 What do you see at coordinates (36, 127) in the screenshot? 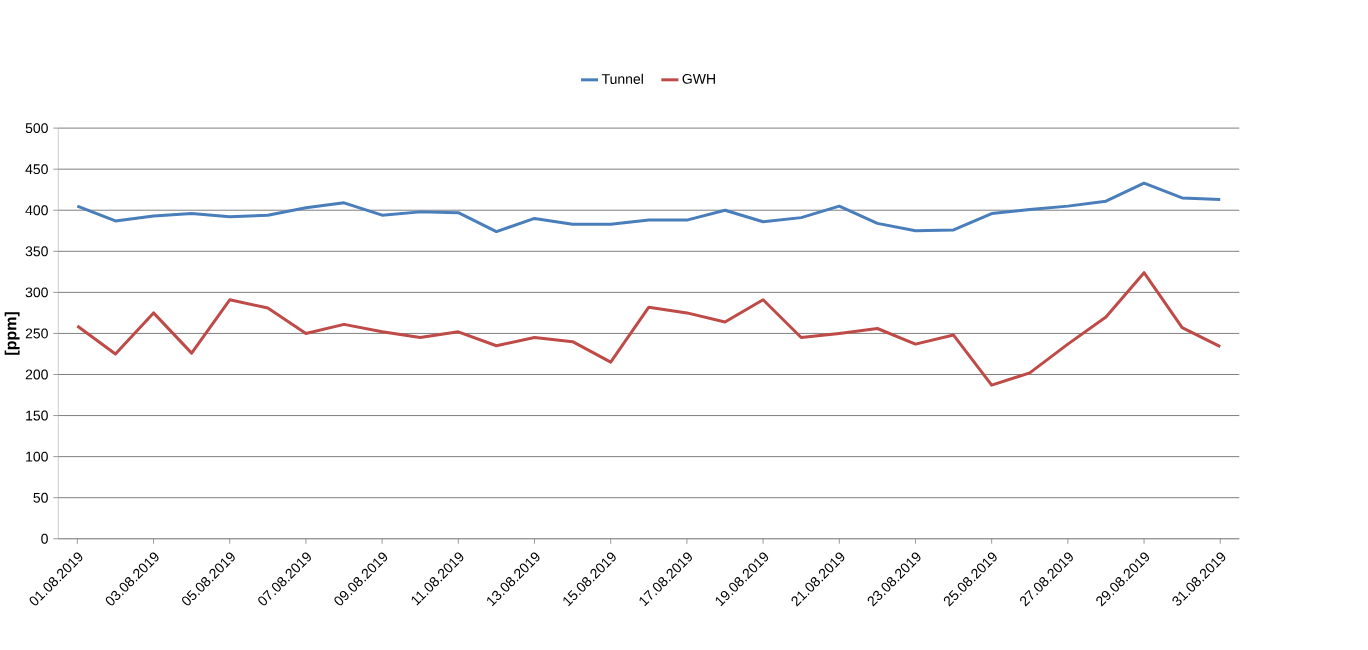
I see `y-tick-label: 500` at bounding box center [36, 127].